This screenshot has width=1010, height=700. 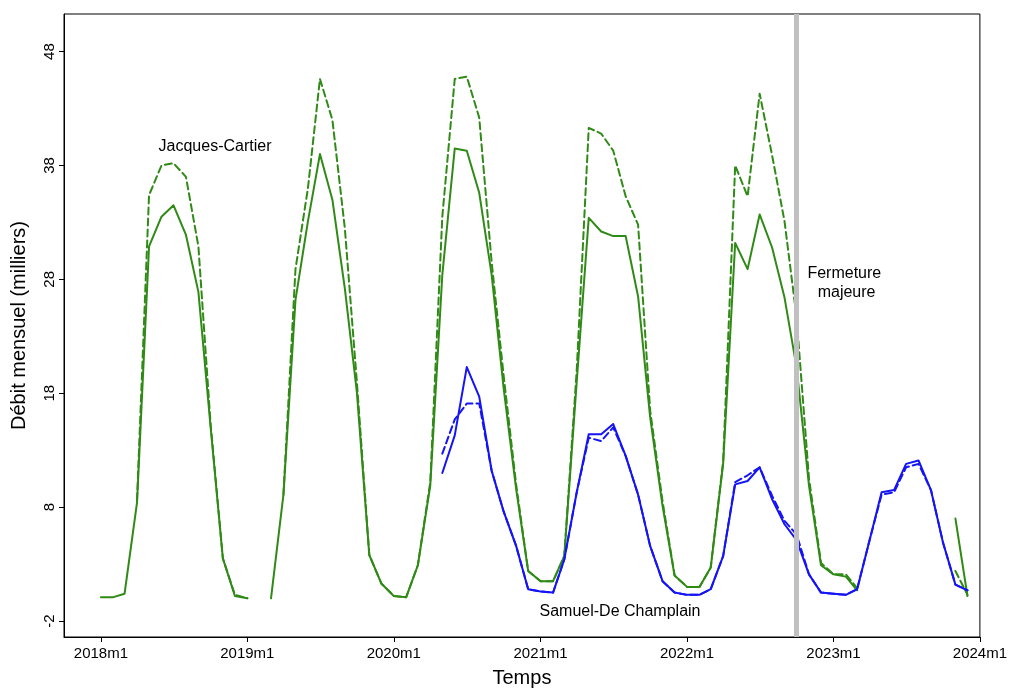 I want to click on y-tick-label: 38, so click(x=48, y=165).